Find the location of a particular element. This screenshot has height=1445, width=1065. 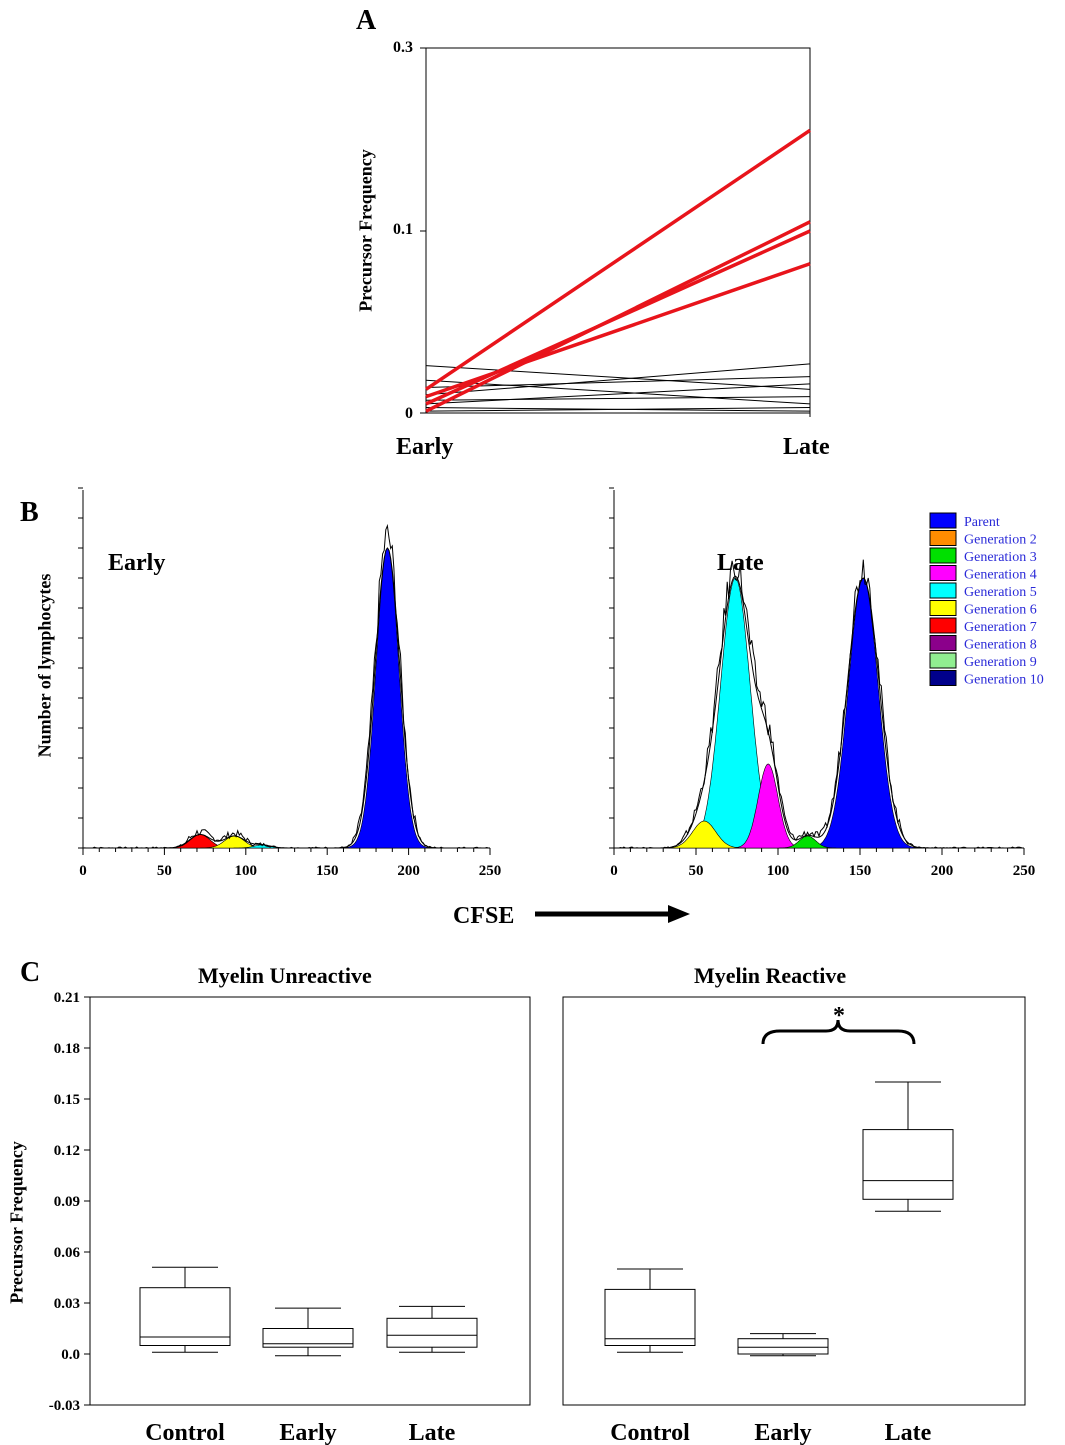

panel-a-xlabel-early: Early is located at coordinates (425, 447).